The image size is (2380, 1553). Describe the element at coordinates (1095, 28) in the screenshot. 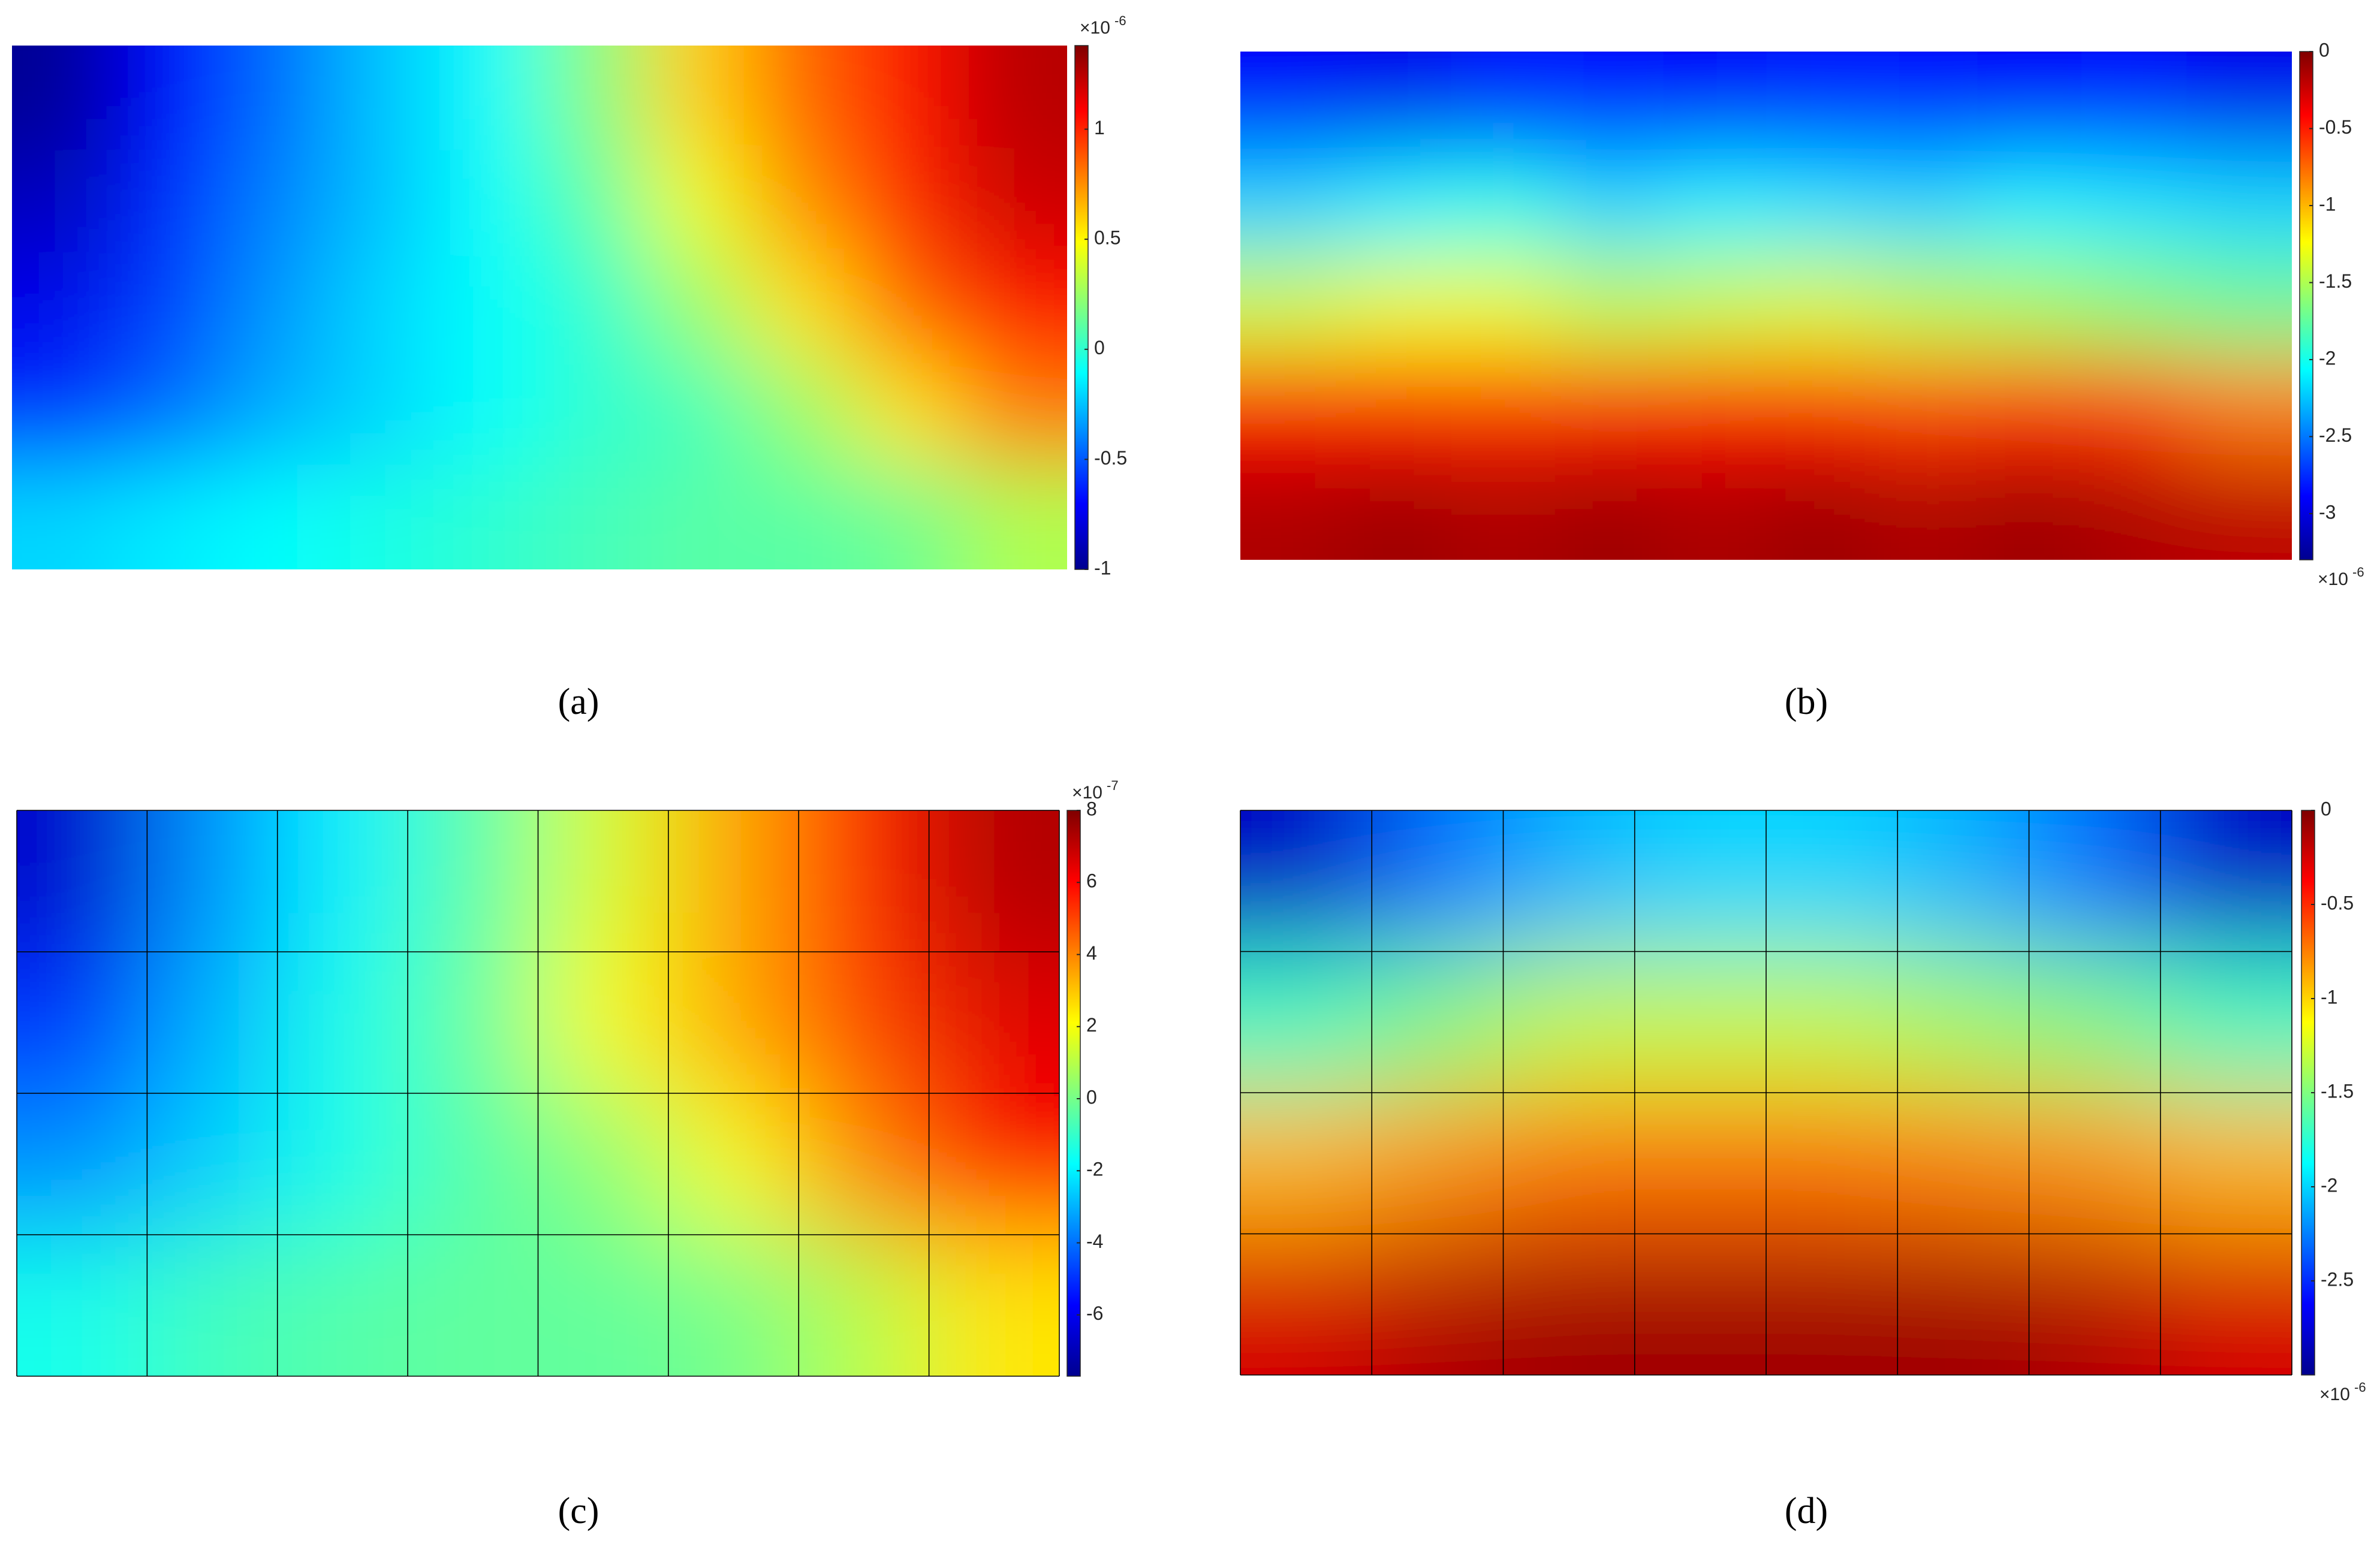

I see `colorbar-multiplier: ×10` at that location.